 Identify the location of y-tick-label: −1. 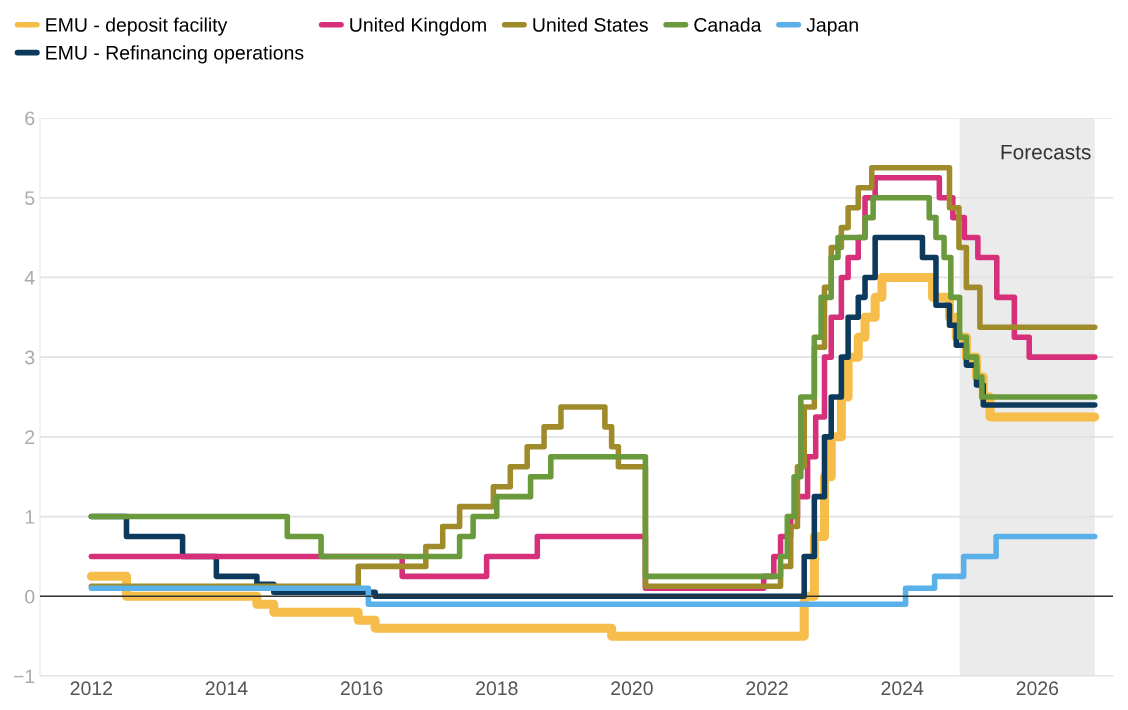
(24, 676).